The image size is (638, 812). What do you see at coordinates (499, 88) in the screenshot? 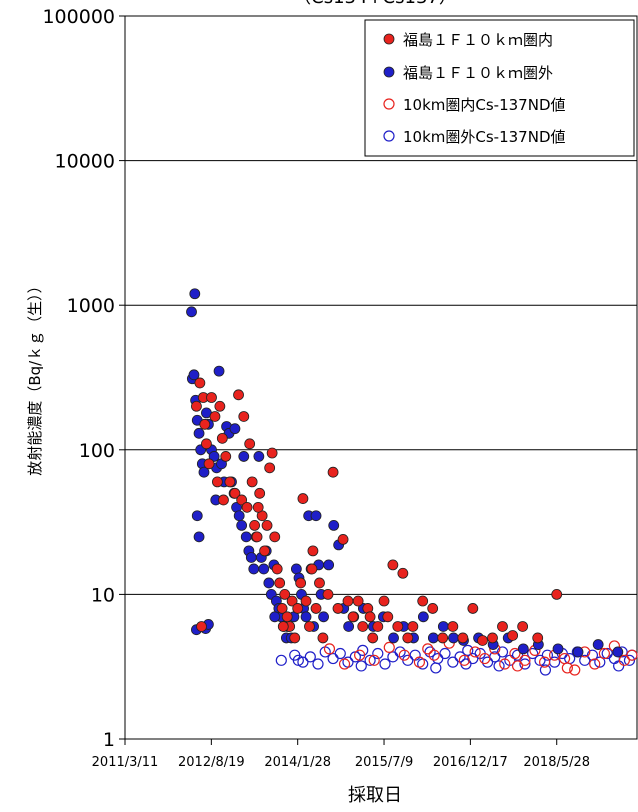
I see `legend-box` at bounding box center [499, 88].